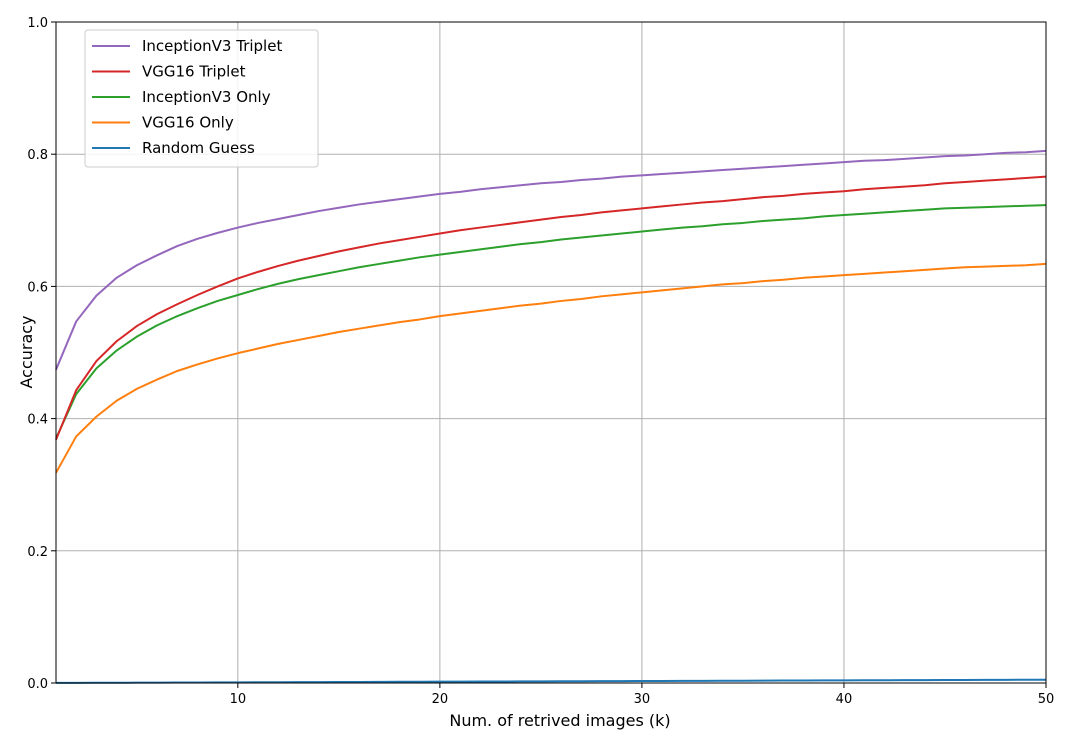 The image size is (1072, 750). Describe the element at coordinates (559, 720) in the screenshot. I see `x-axis-label: Num. of retrived images (k)` at that location.